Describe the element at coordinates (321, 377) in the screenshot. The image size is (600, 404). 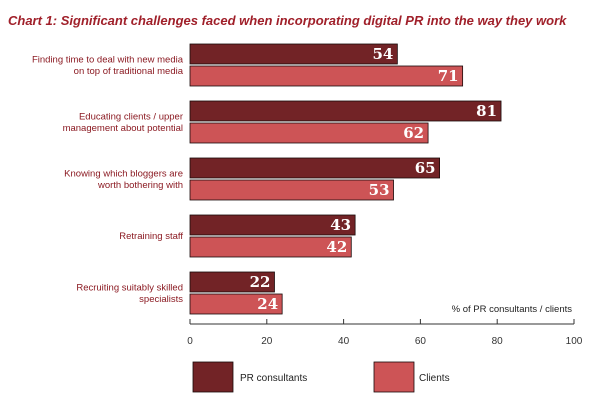
I see `legend: PR consultants Clients` at that location.